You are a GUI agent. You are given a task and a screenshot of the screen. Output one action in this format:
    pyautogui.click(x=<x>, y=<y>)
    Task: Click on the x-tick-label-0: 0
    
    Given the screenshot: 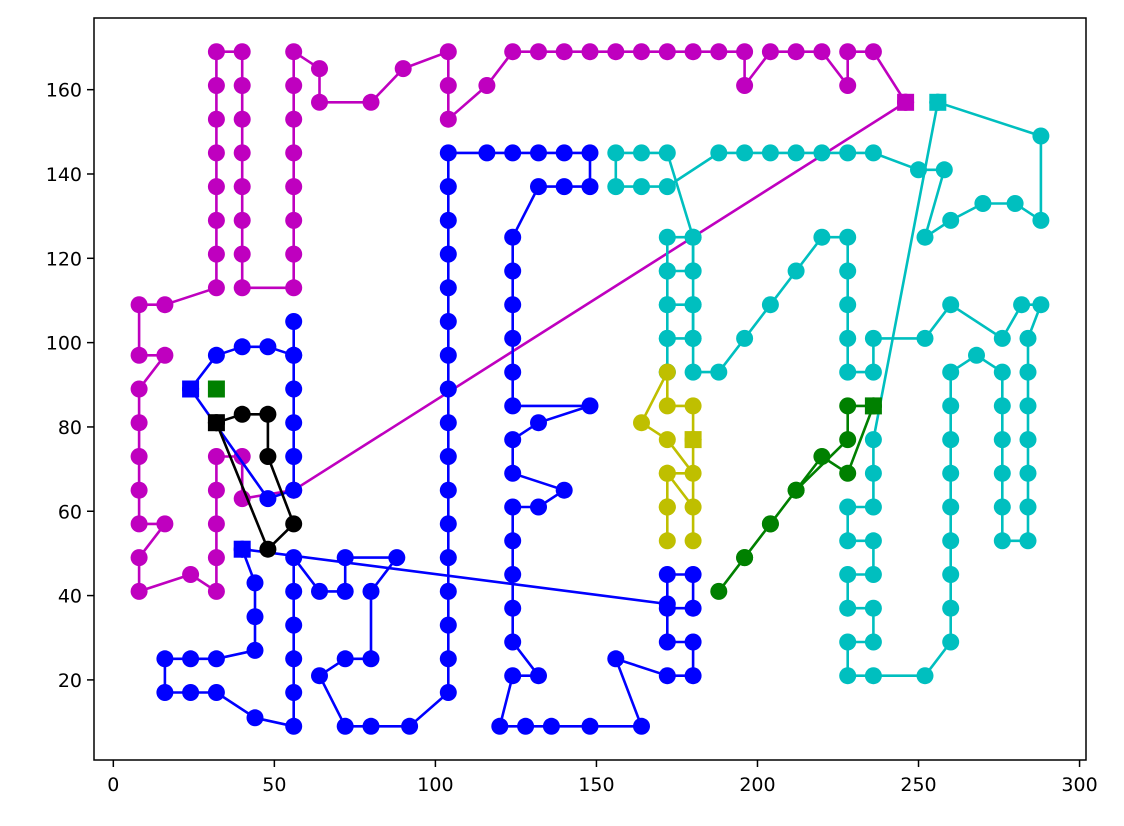 What is the action you would take?
    pyautogui.click(x=113, y=785)
    